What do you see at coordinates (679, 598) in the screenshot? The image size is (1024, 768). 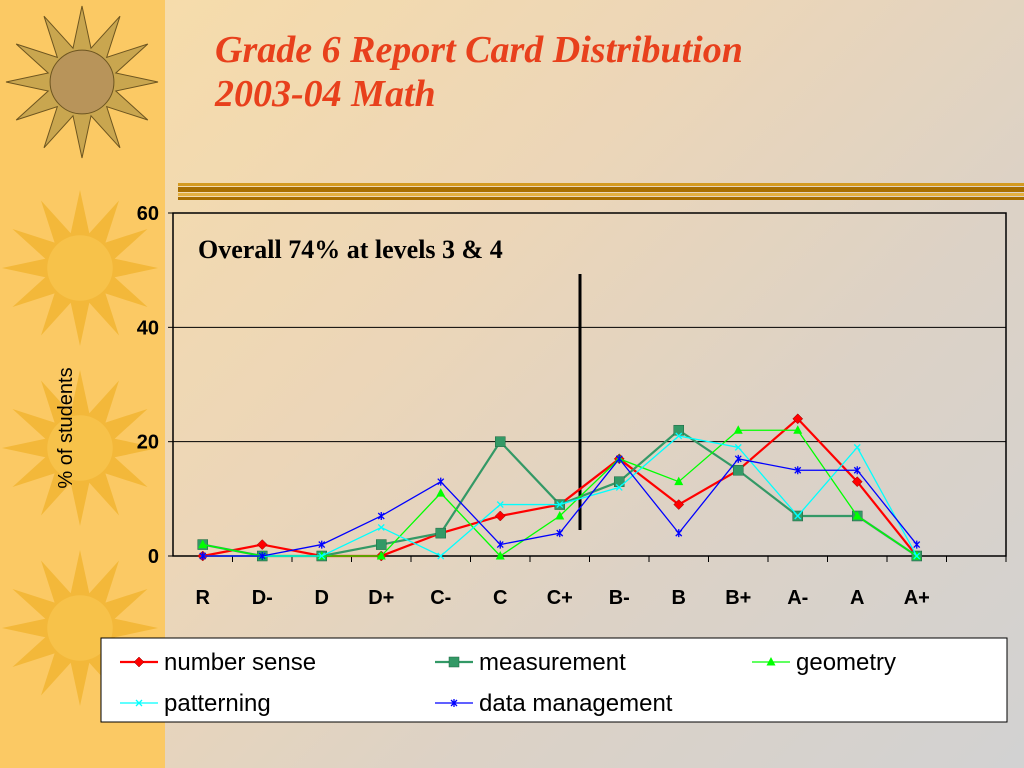 I see `x-tick-label: B` at bounding box center [679, 598].